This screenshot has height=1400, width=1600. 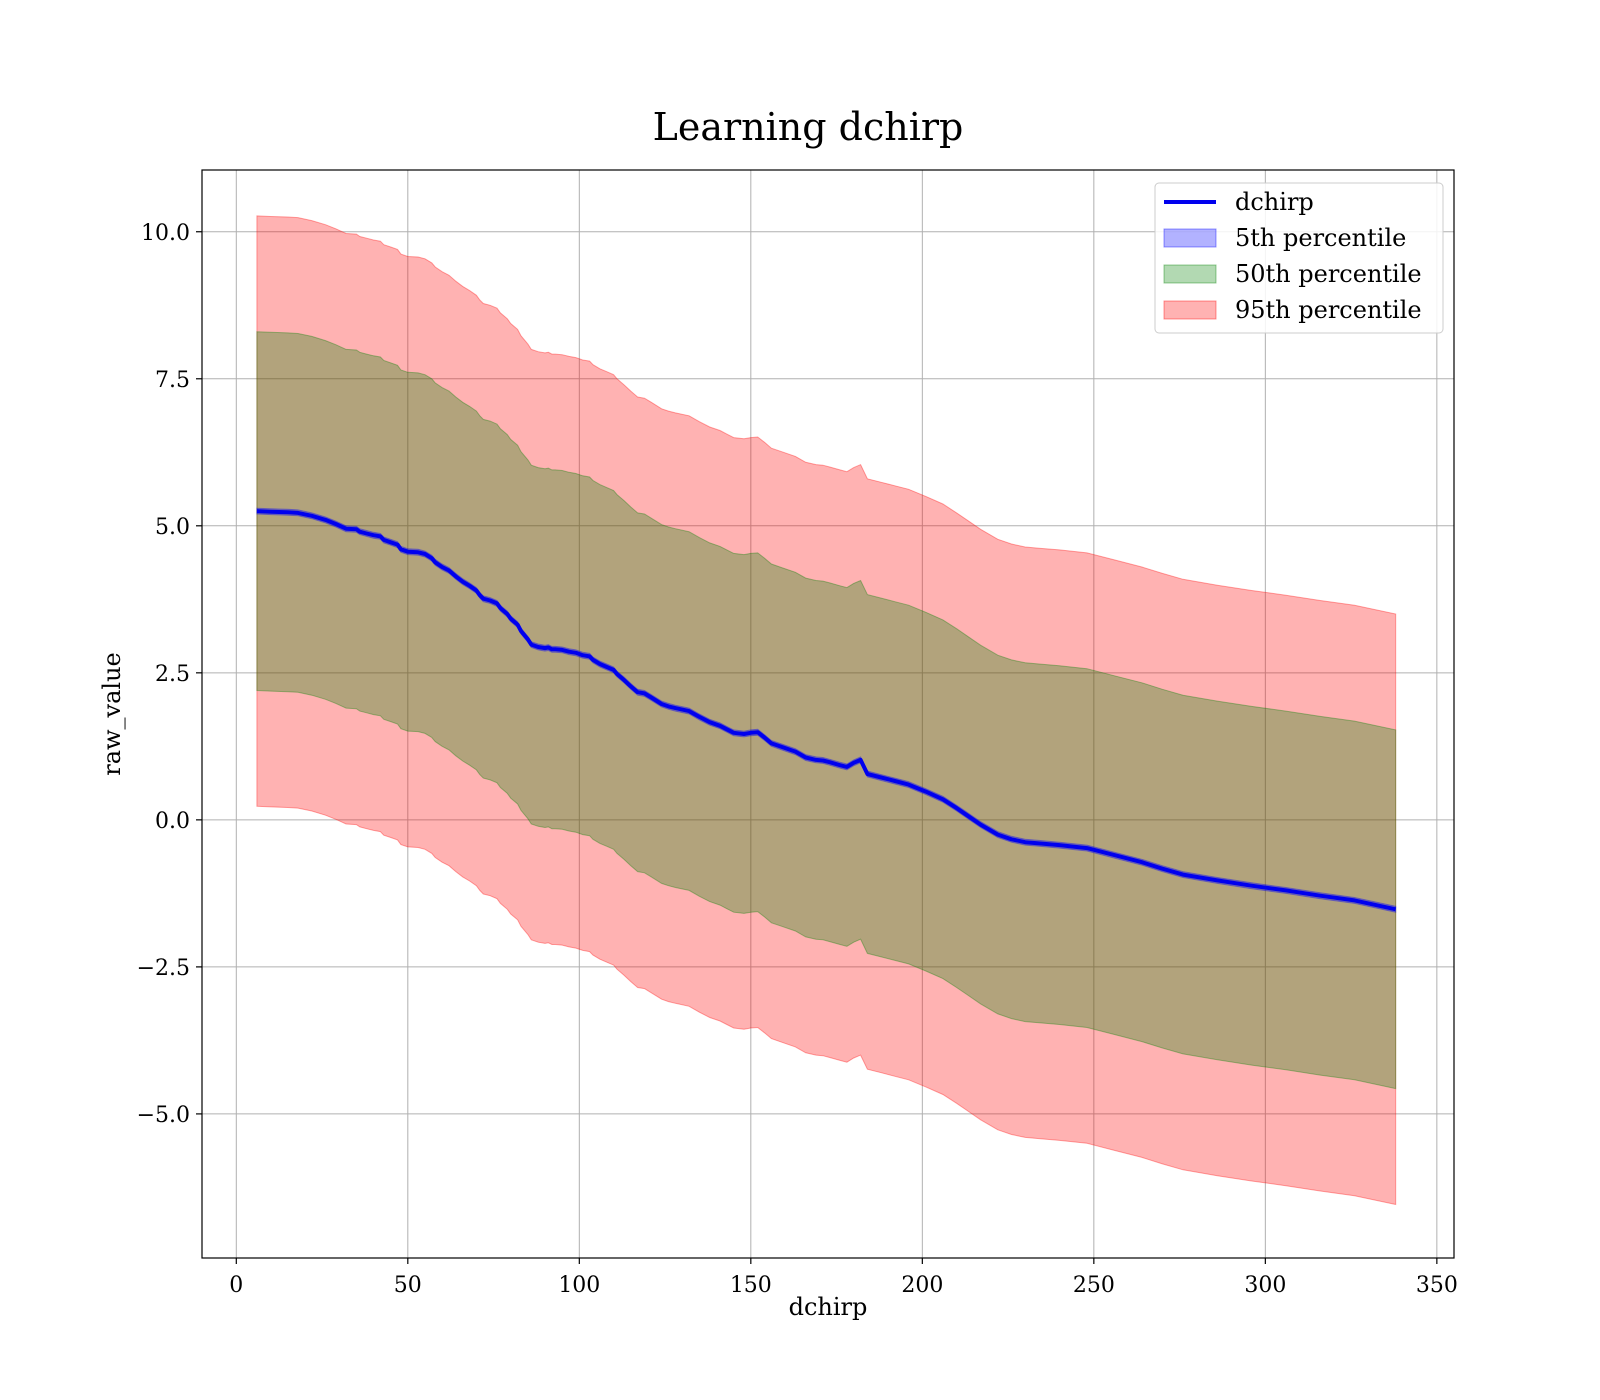 I want to click on y-tick-label: 10.0, so click(x=165, y=233).